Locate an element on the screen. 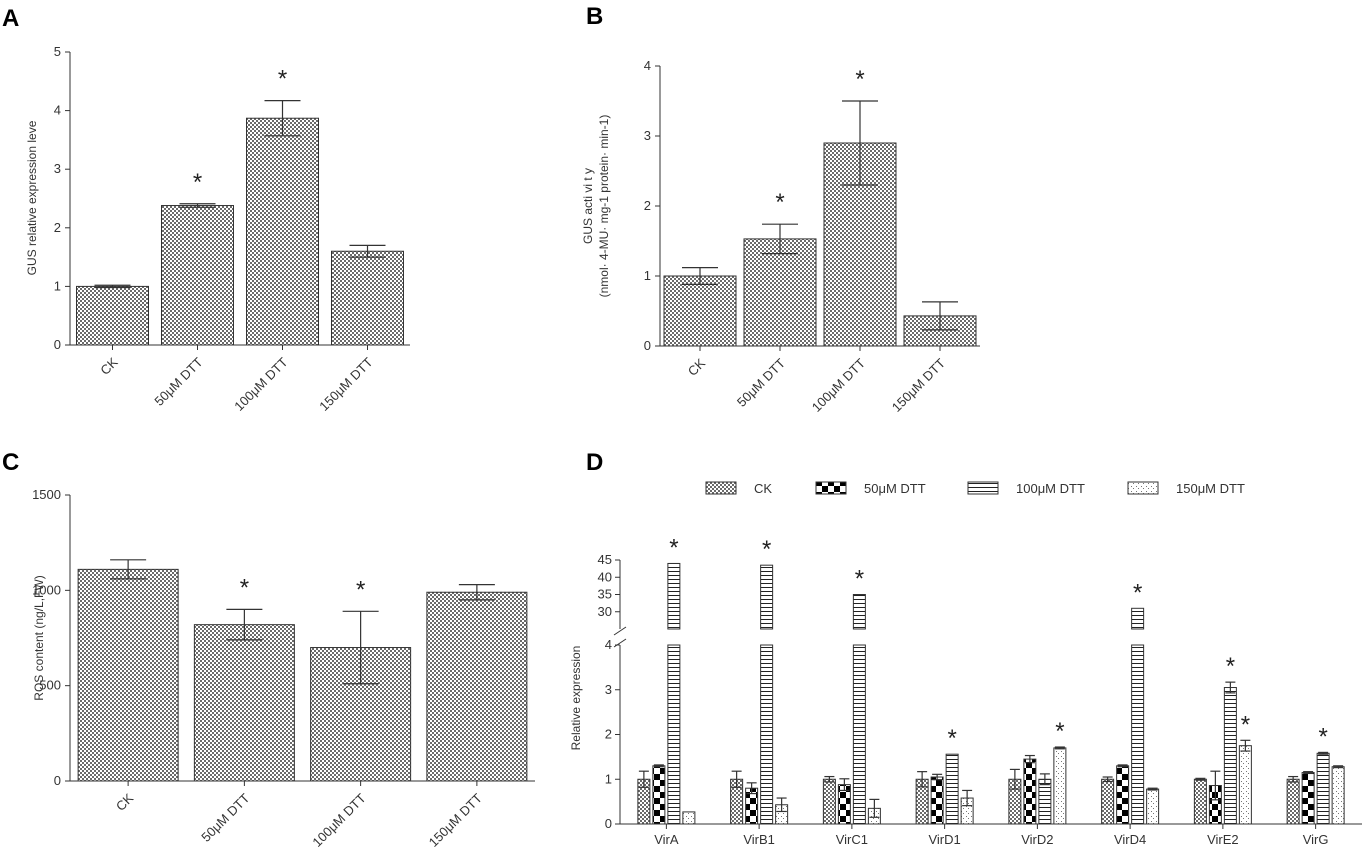 Image resolution: width=1369 pixels, height=864 pixels. y-tick-label: 30 is located at coordinates (605, 611).